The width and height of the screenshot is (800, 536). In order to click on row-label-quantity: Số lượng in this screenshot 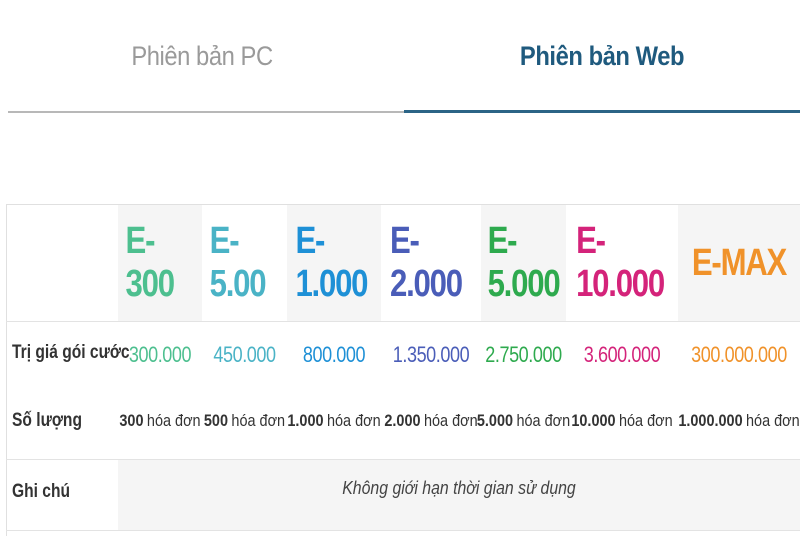, I will do `click(47, 420)`.